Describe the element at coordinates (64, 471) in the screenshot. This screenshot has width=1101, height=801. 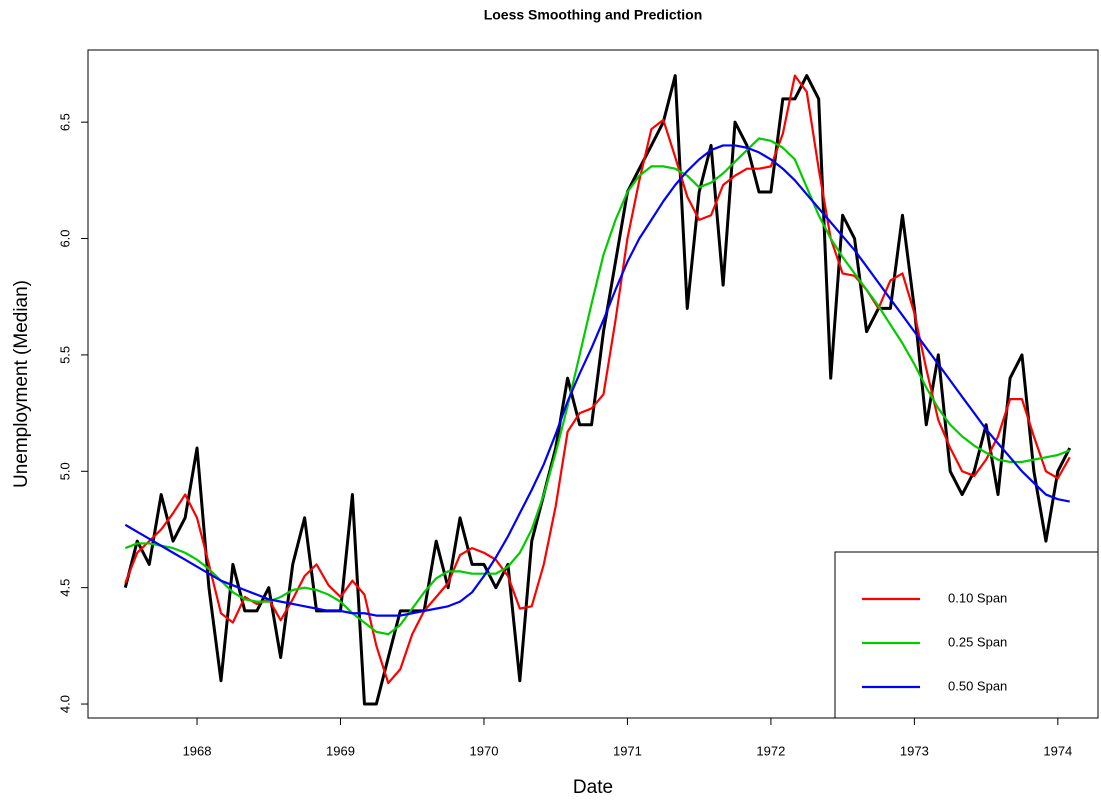
I see `y-tick-label: 5.0` at that location.